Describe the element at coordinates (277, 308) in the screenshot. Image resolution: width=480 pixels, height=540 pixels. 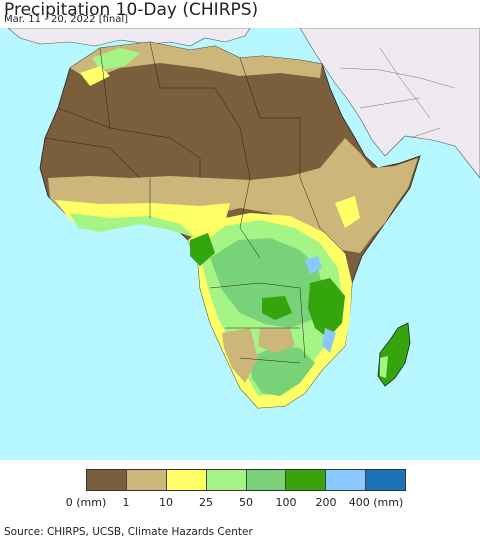
I see `zambia-darkgreen` at that location.